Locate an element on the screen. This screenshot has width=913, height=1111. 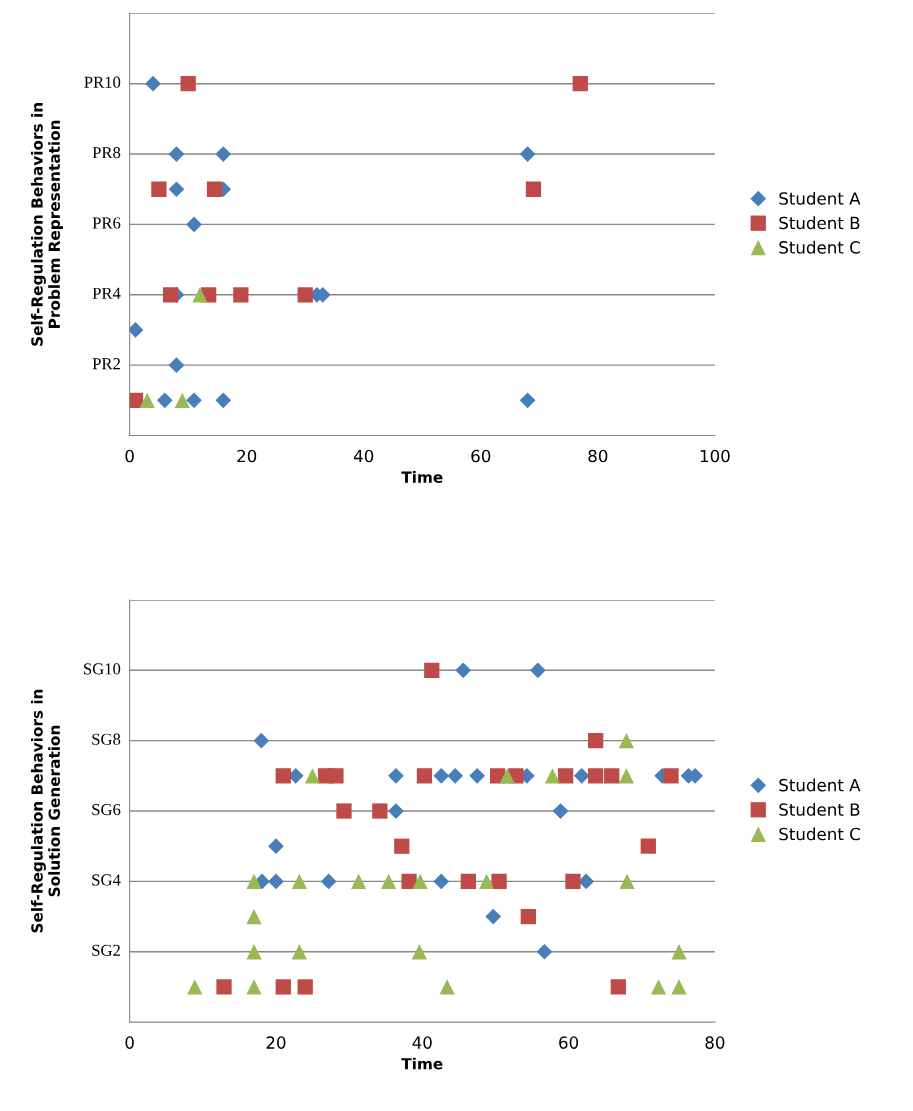
ref-line-label: SG4 is located at coordinates (106, 880).